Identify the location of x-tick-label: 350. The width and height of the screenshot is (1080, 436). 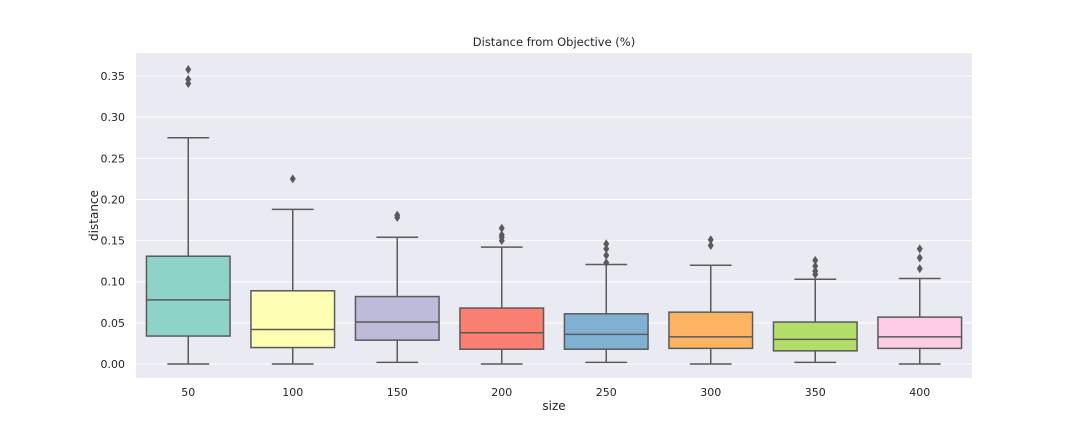
(815, 392).